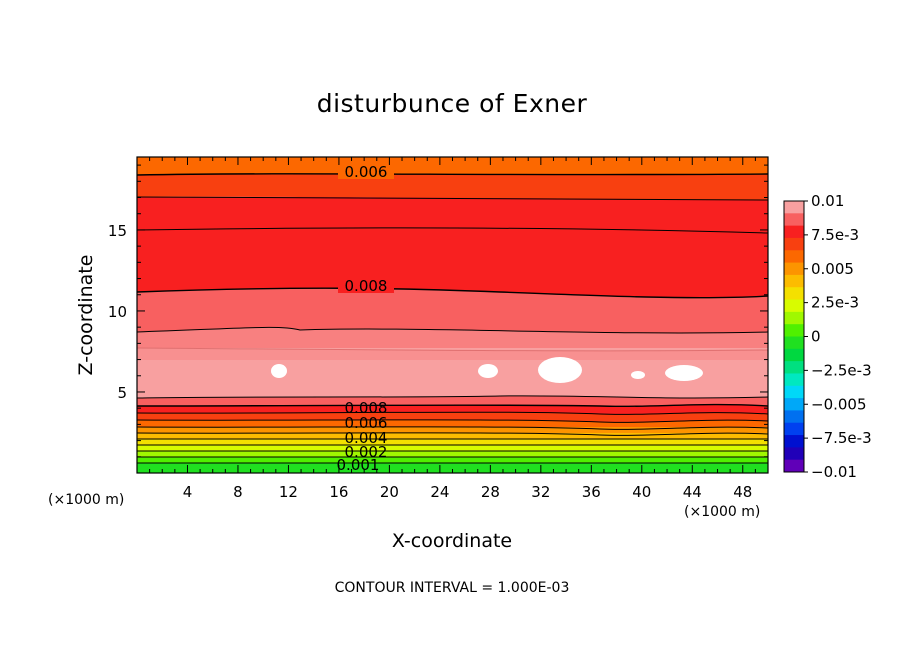 Image resolution: width=904 pixels, height=654 pixels. I want to click on x-axis-label: X-coordinate, so click(452, 541).